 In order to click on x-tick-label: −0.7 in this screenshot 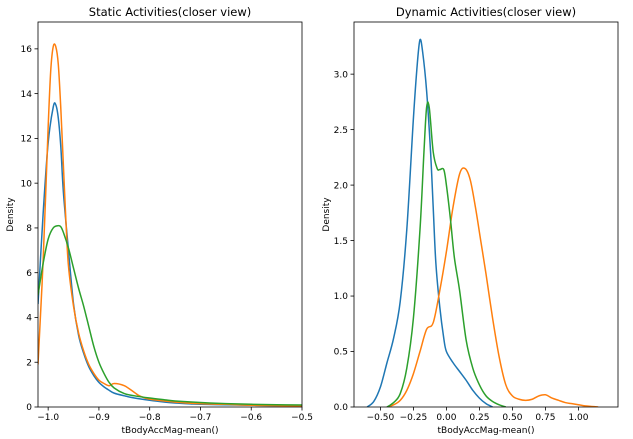, I will do `click(201, 418)`.